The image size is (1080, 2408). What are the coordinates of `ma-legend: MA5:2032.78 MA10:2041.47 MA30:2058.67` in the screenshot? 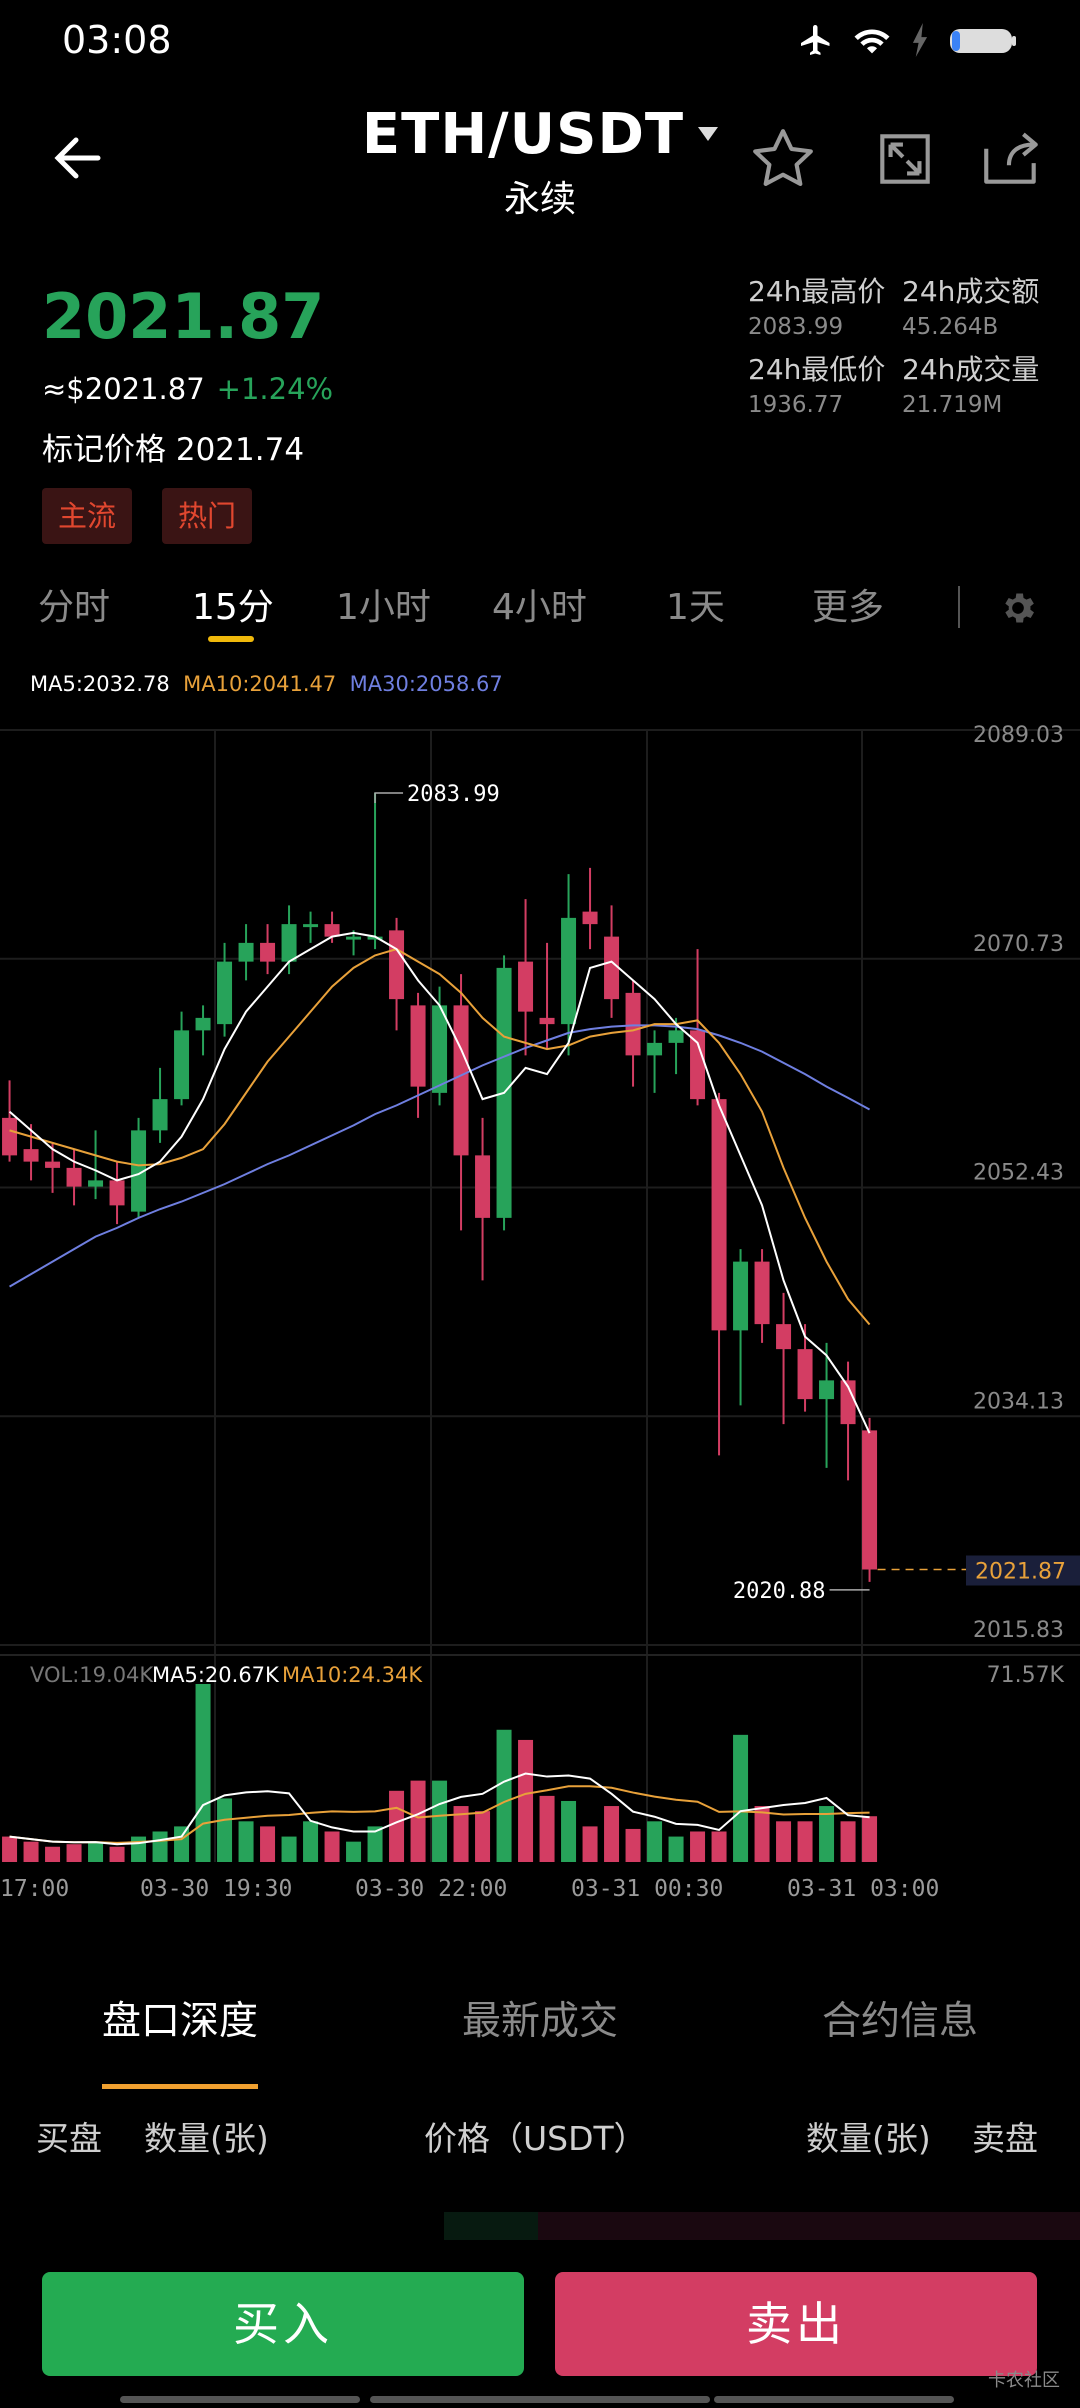 It's located at (266, 684).